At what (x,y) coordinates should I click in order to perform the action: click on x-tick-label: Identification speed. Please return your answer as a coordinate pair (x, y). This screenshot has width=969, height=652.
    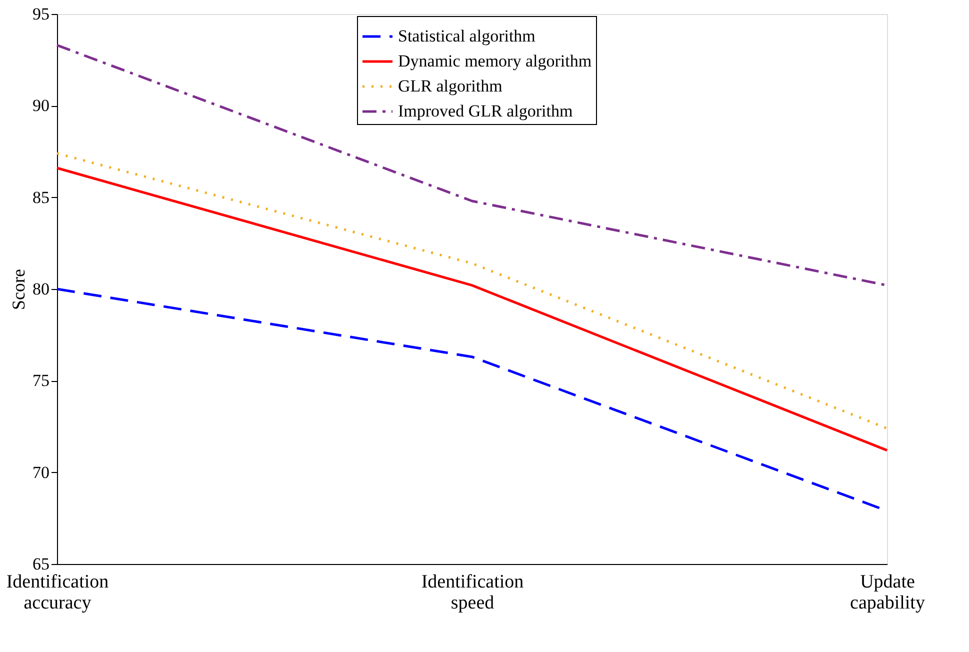
    Looking at the image, I should click on (472, 593).